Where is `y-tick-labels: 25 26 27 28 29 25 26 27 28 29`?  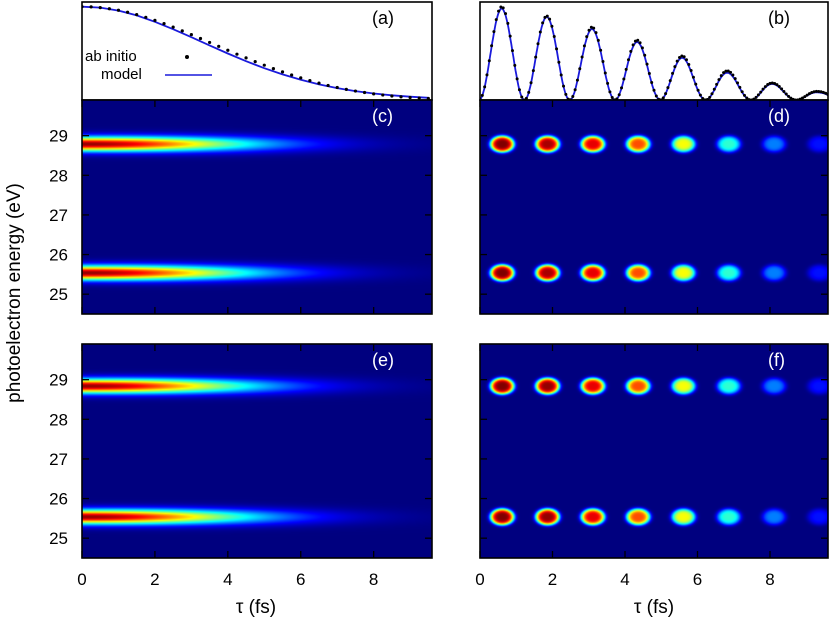 y-tick-labels: 25 26 27 28 29 25 26 27 28 29 is located at coordinates (58, 338).